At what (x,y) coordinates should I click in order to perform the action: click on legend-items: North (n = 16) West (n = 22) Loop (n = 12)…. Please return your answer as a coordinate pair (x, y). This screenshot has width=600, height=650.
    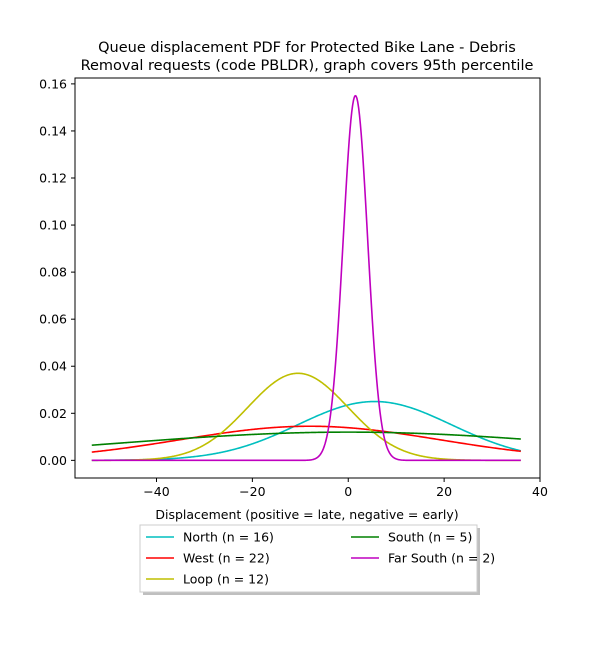
    Looking at the image, I should click on (320, 558).